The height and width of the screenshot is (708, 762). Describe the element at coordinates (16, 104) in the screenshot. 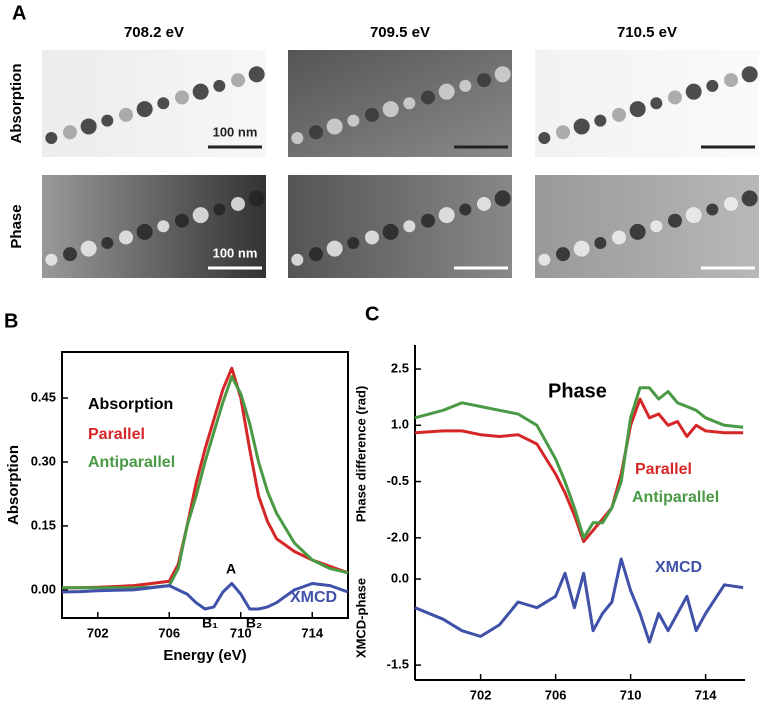

I see `row-label: Absorption` at that location.